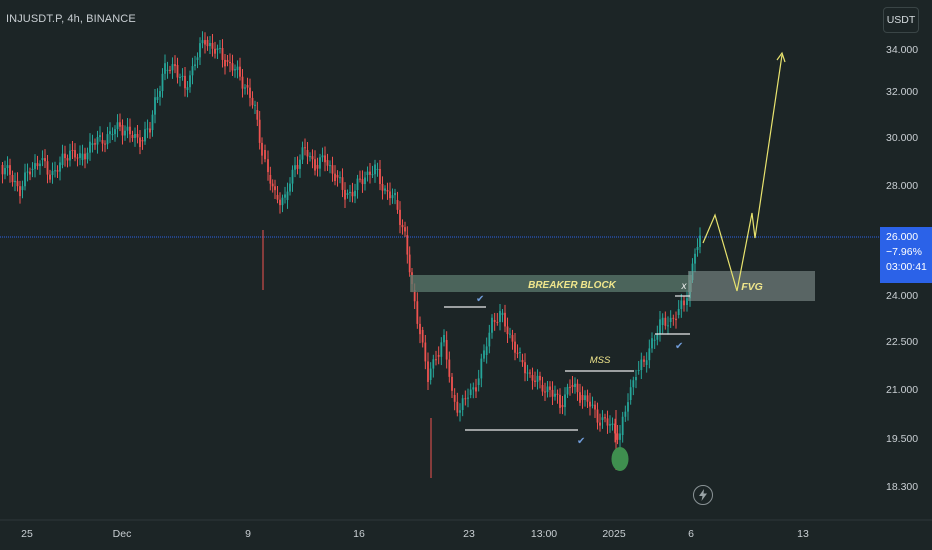 This screenshot has height=550, width=932. What do you see at coordinates (902, 487) in the screenshot?
I see `price-tick-18-3: 18.300` at bounding box center [902, 487].